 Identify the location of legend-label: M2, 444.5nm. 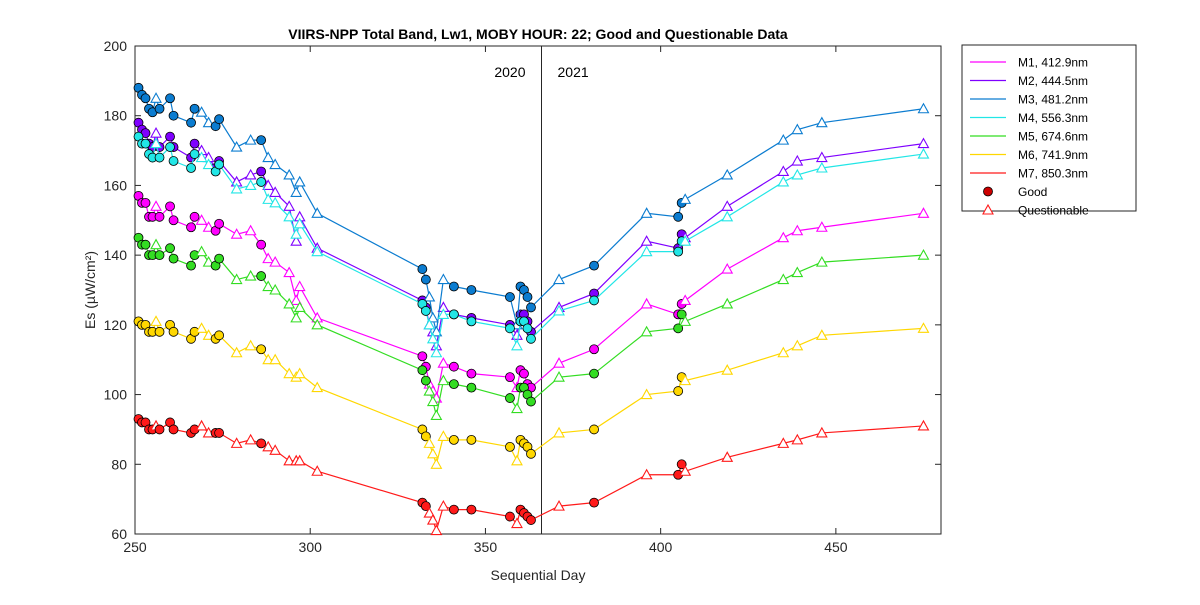
(1053, 81).